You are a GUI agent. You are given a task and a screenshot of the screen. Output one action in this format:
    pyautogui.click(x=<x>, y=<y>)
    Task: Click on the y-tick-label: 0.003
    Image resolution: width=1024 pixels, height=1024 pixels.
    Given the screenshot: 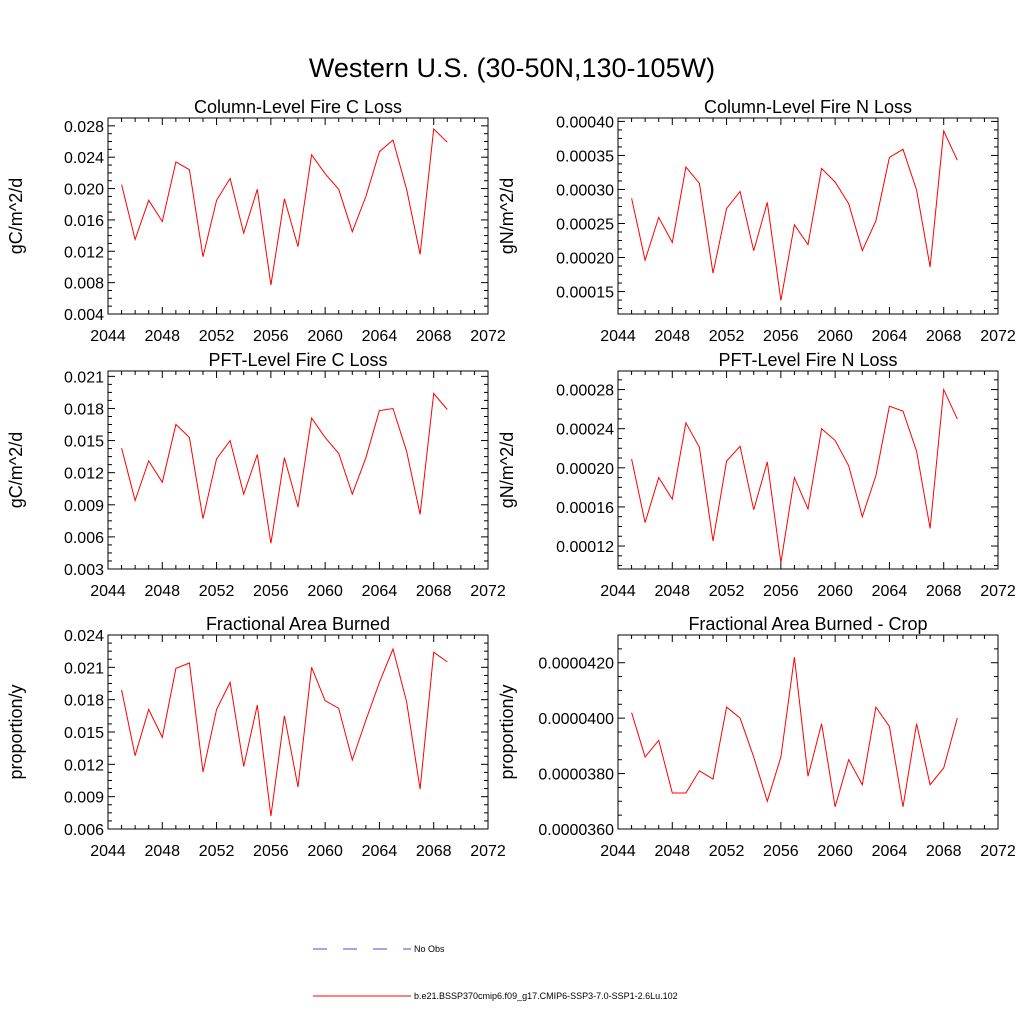 What is the action you would take?
    pyautogui.click(x=84, y=570)
    